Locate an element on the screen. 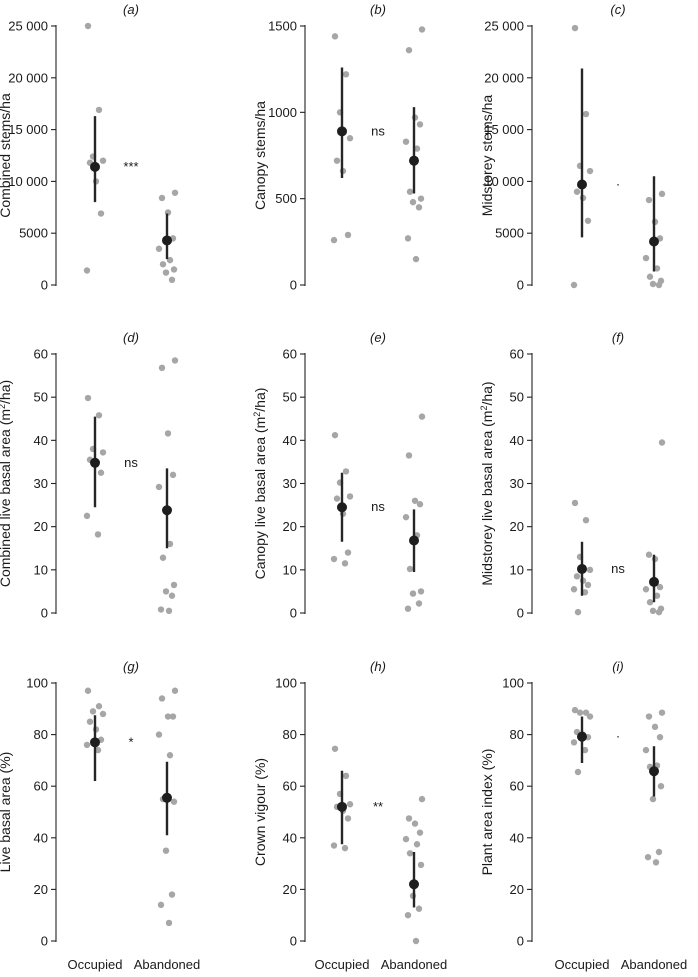 This screenshot has width=698, height=977. panel-label: (d) is located at coordinates (131, 337).